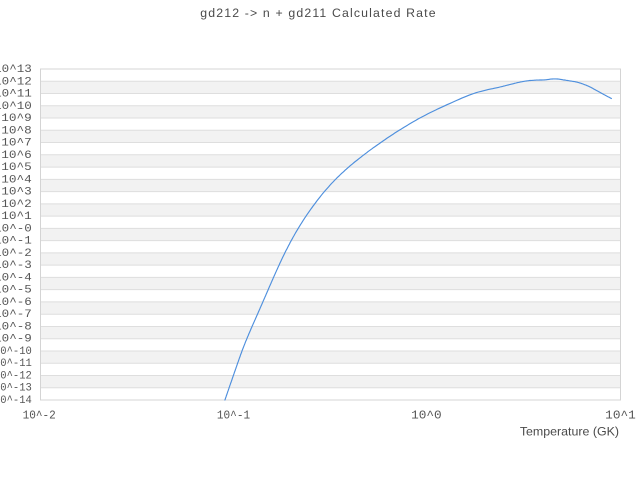  I want to click on svg-text: 10^-5, so click(16, 290).